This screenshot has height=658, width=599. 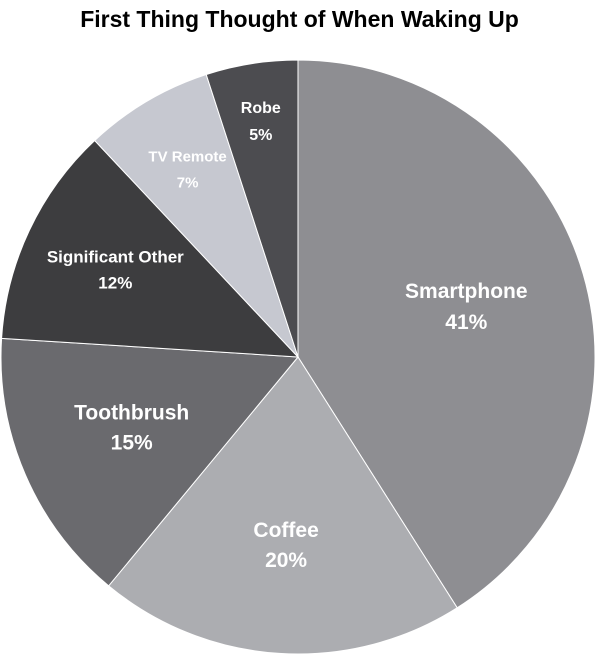 I want to click on pie-slice-tv-remote, so click(x=196, y=215).